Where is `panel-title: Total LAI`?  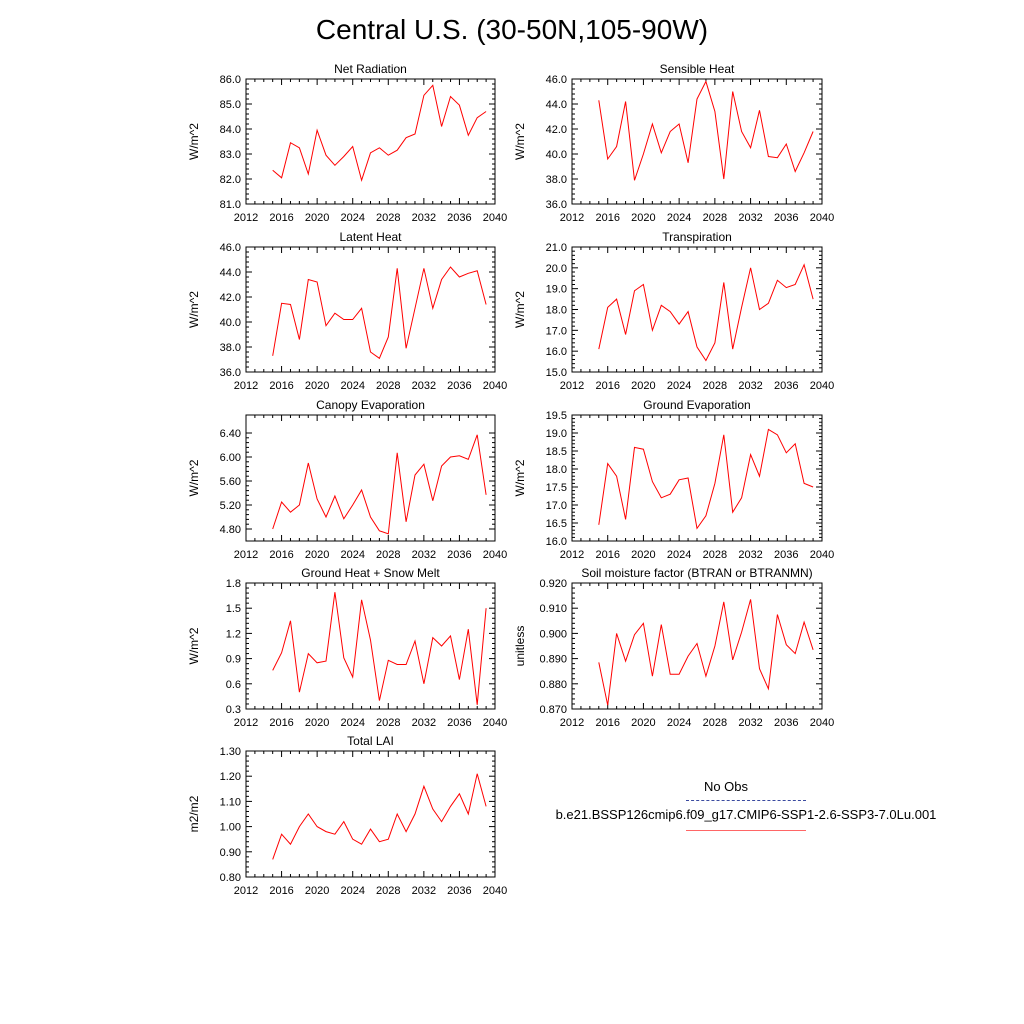 panel-title: Total LAI is located at coordinates (370, 741).